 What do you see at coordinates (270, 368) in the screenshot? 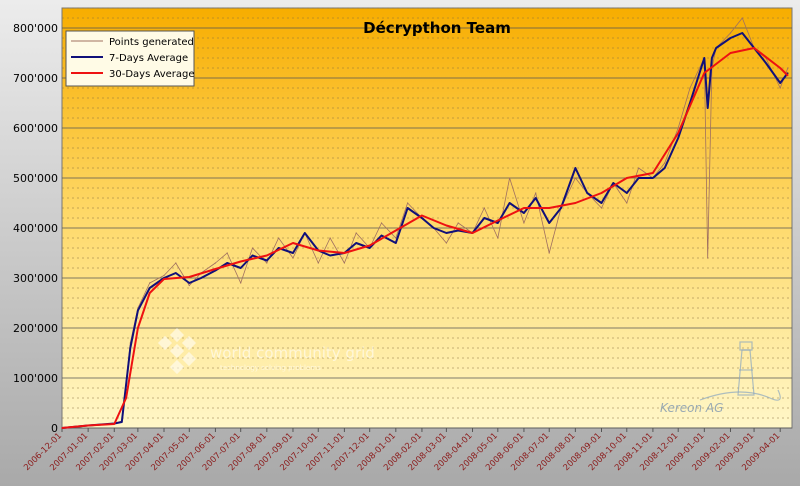
I see `wcg-watermark-subtext: technology solving problems` at bounding box center [270, 368].